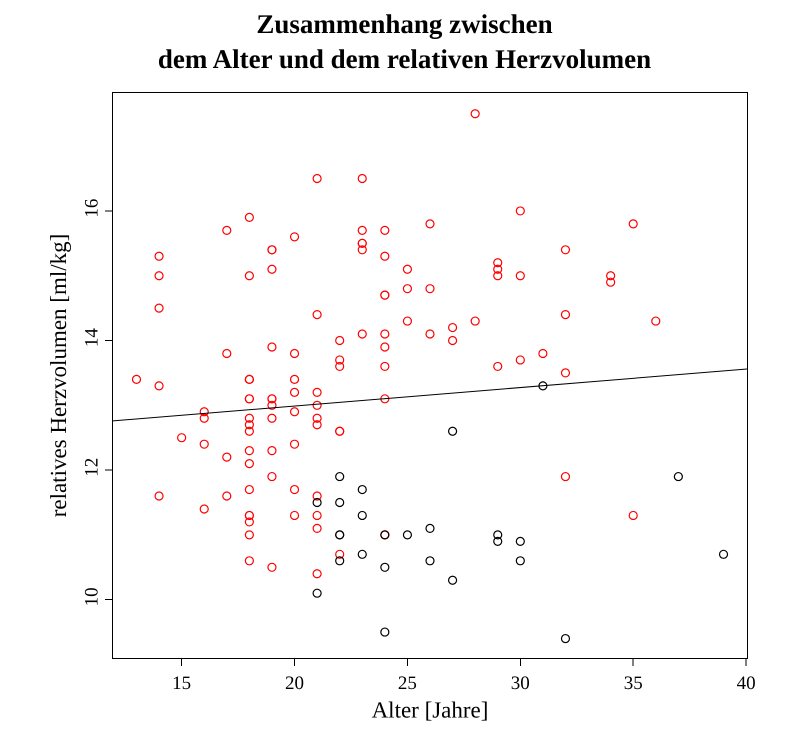 This screenshot has width=809, height=751. What do you see at coordinates (294, 683) in the screenshot?
I see `x-tick-label: 20` at bounding box center [294, 683].